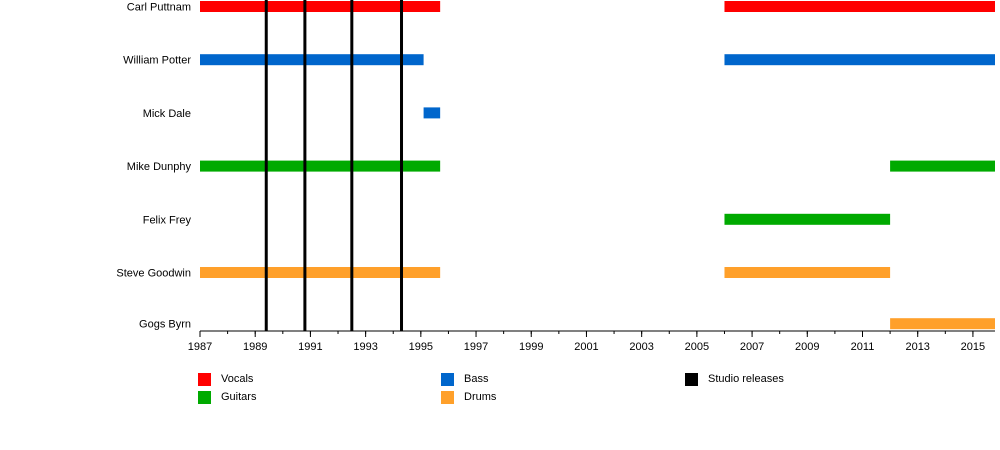  I want to click on legend-swatch-vocals, so click(204, 379).